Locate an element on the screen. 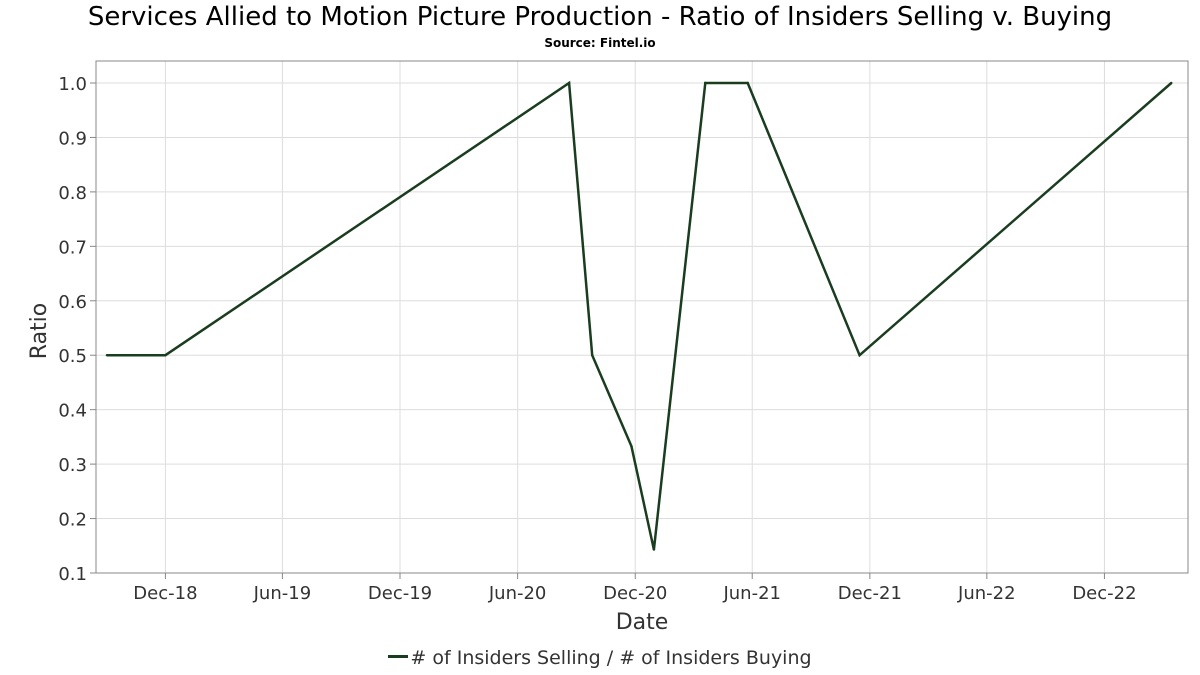 This screenshot has width=1200, height=675. x-tick-label: Jun-21 is located at coordinates (751, 593).